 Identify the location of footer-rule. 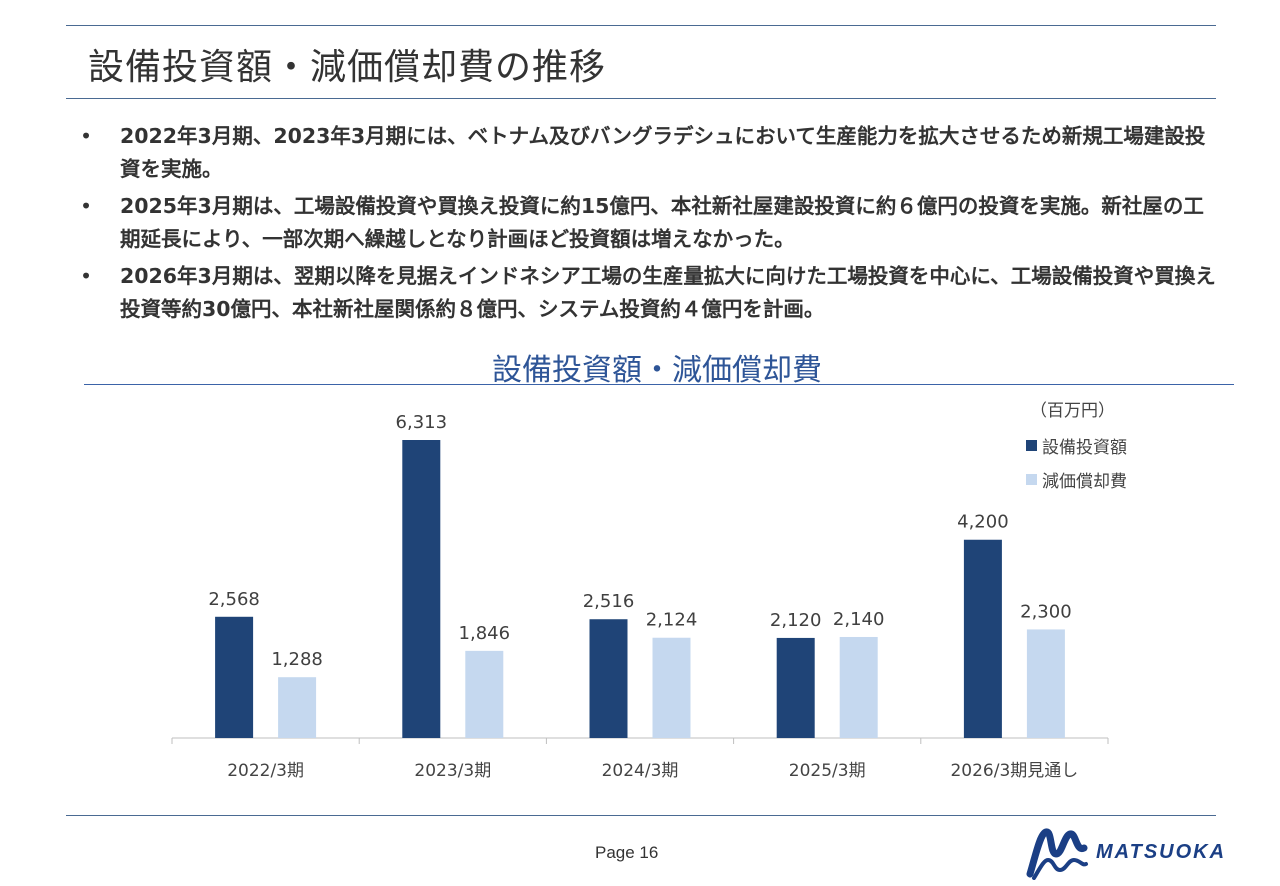
(641, 815).